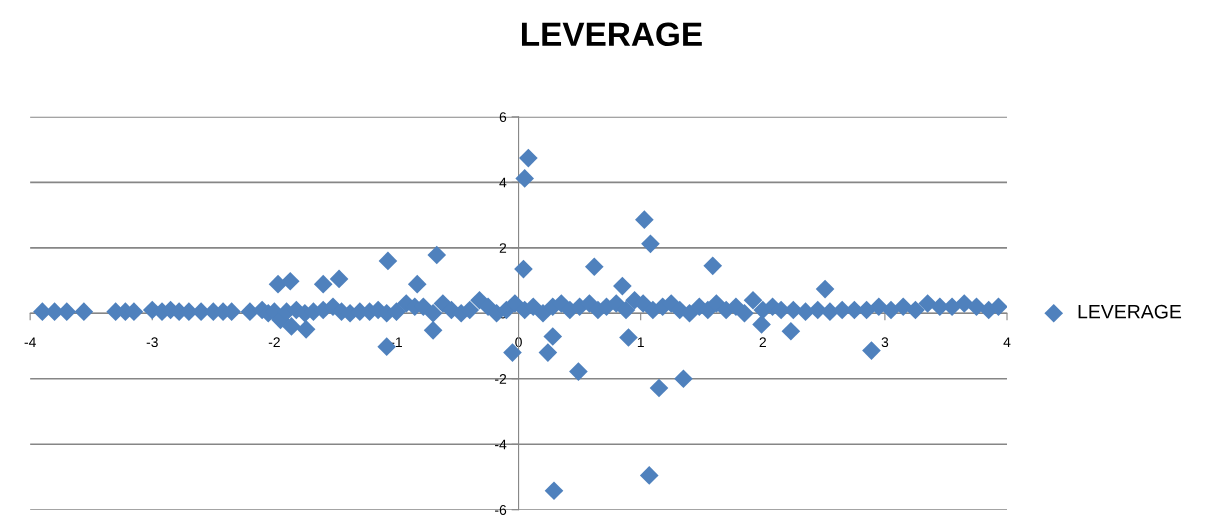  I want to click on x-tick-label: -1, so click(396, 342).